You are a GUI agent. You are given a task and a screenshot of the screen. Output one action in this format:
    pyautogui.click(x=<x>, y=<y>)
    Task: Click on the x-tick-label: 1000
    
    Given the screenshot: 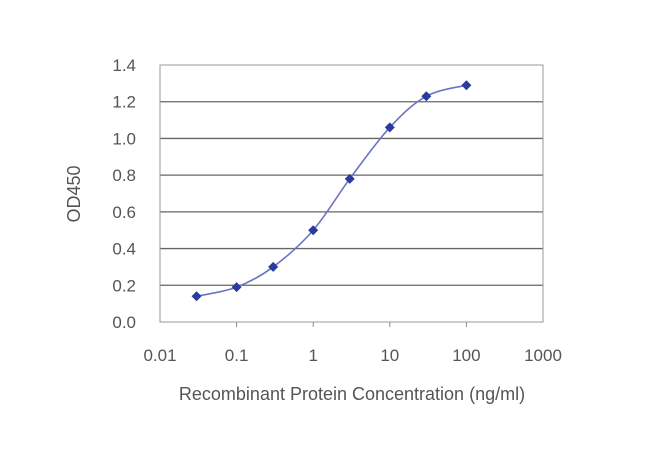 What is the action you would take?
    pyautogui.click(x=543, y=355)
    